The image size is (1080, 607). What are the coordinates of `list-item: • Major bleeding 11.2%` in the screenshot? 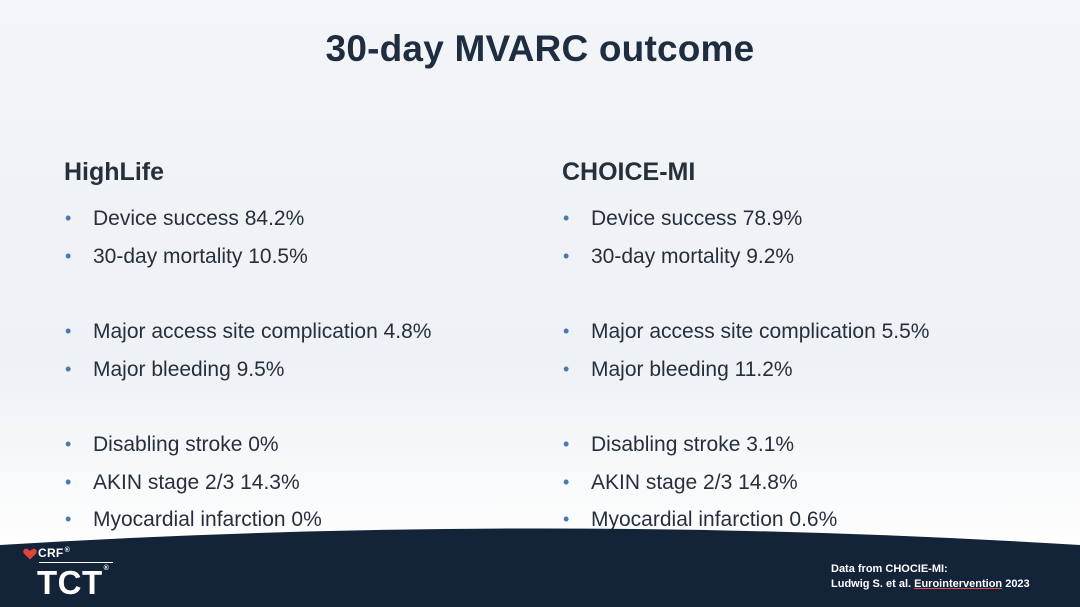 It's located at (802, 370).